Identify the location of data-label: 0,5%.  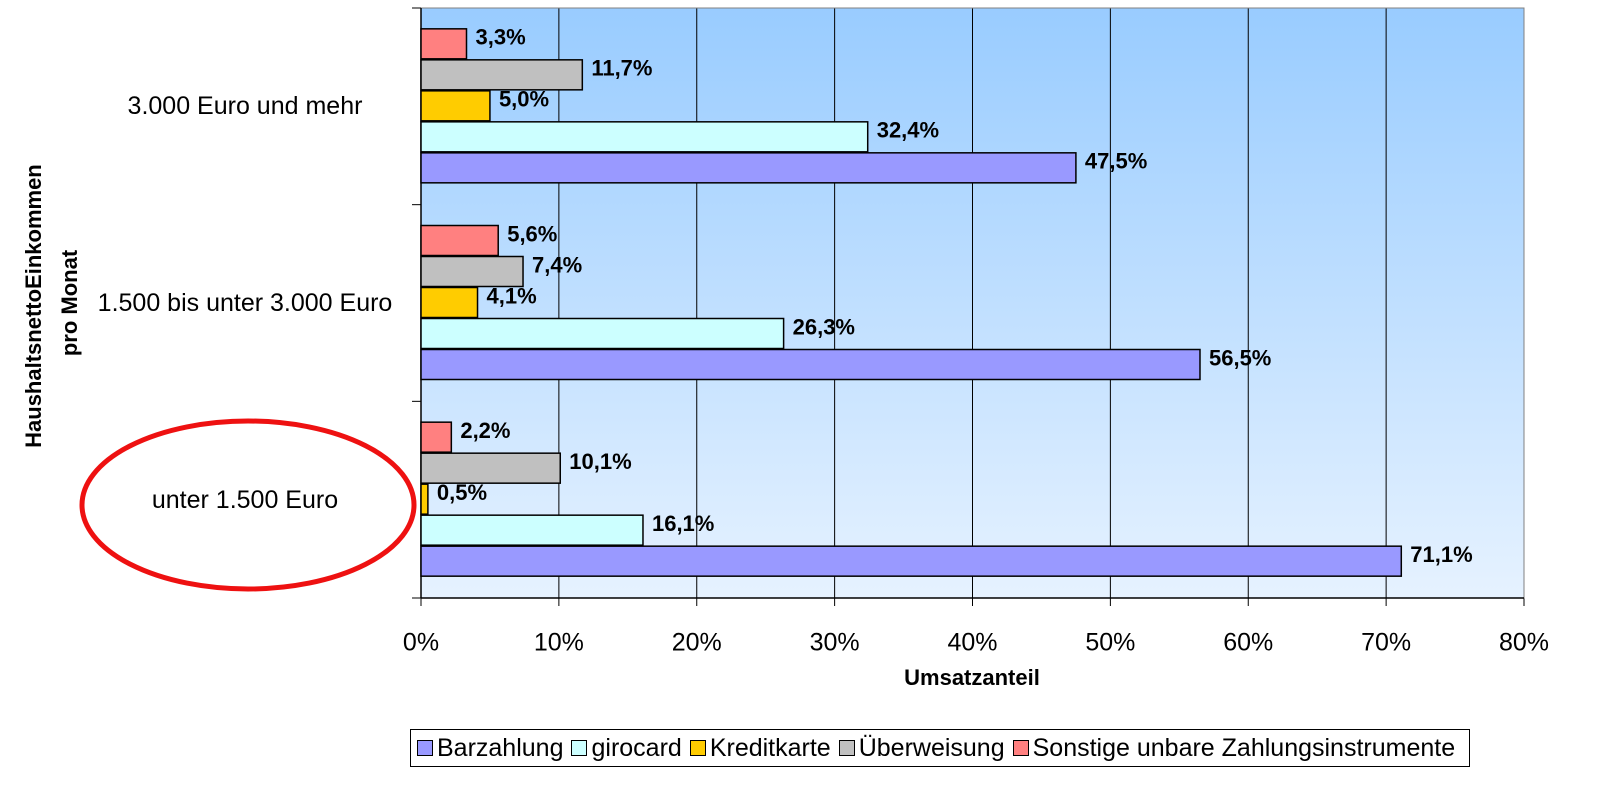
(462, 492).